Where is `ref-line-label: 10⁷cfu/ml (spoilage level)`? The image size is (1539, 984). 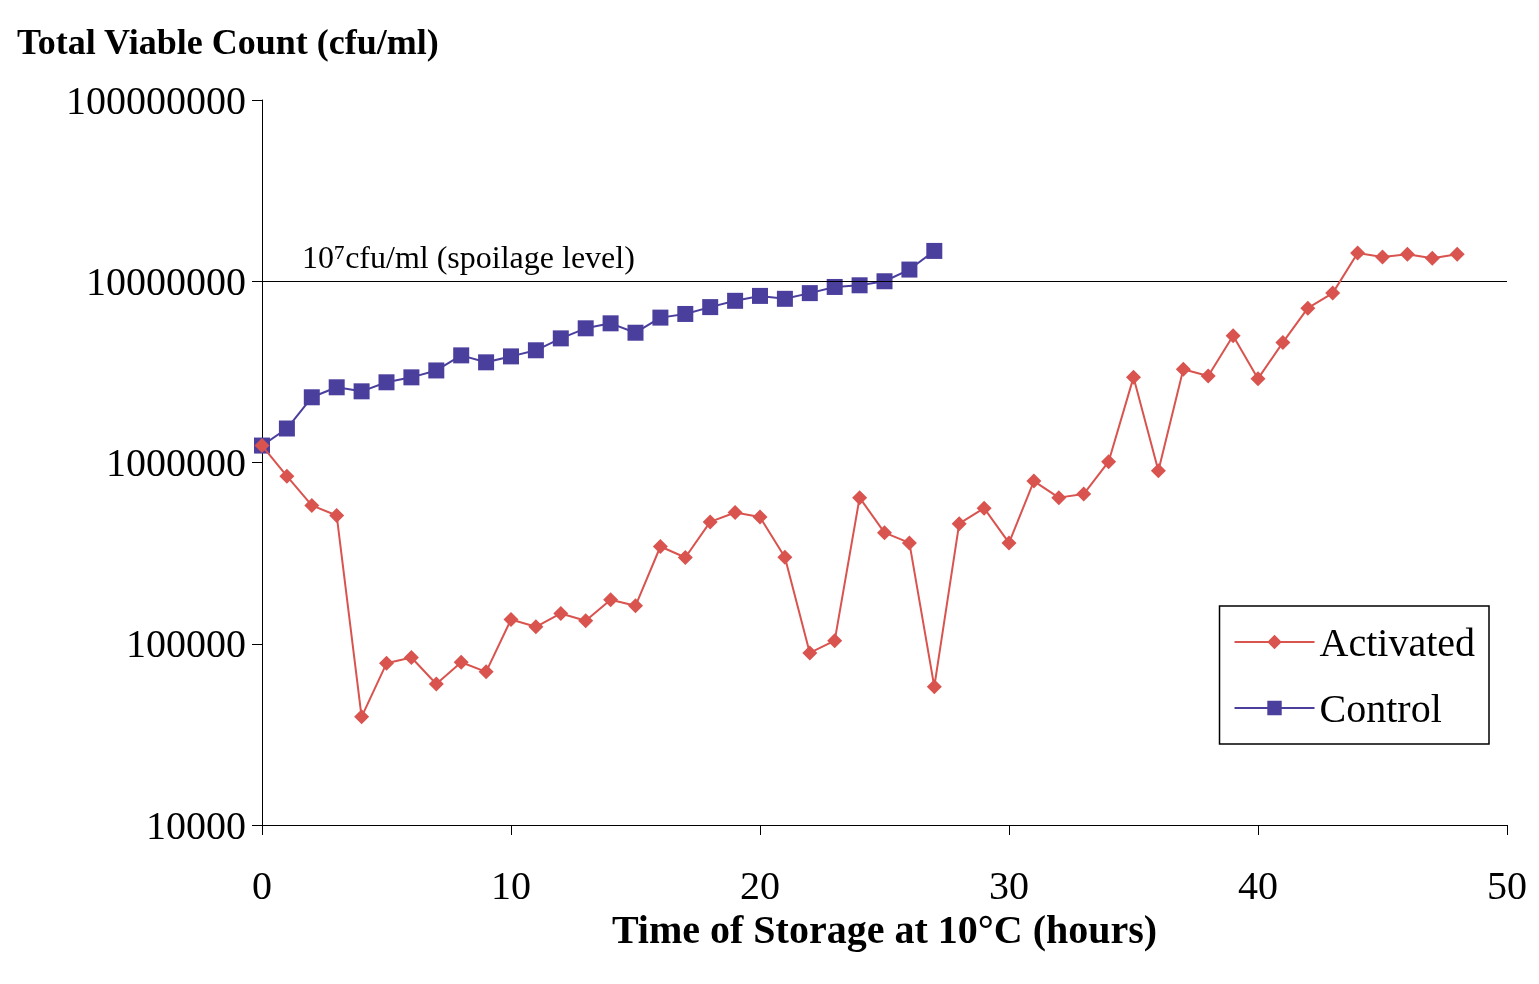
ref-line-label: 10⁷cfu/ml (spoilage level) is located at coordinates (468, 257).